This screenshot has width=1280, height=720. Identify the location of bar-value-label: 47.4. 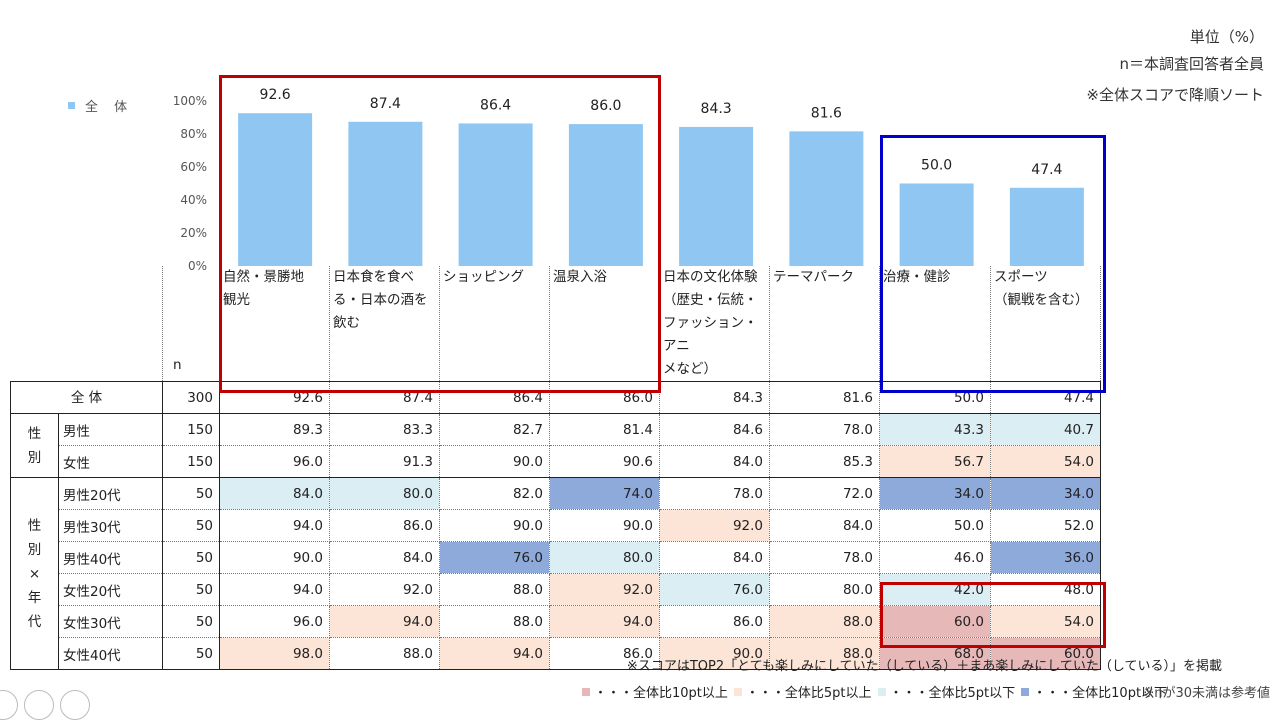
(1046, 170).